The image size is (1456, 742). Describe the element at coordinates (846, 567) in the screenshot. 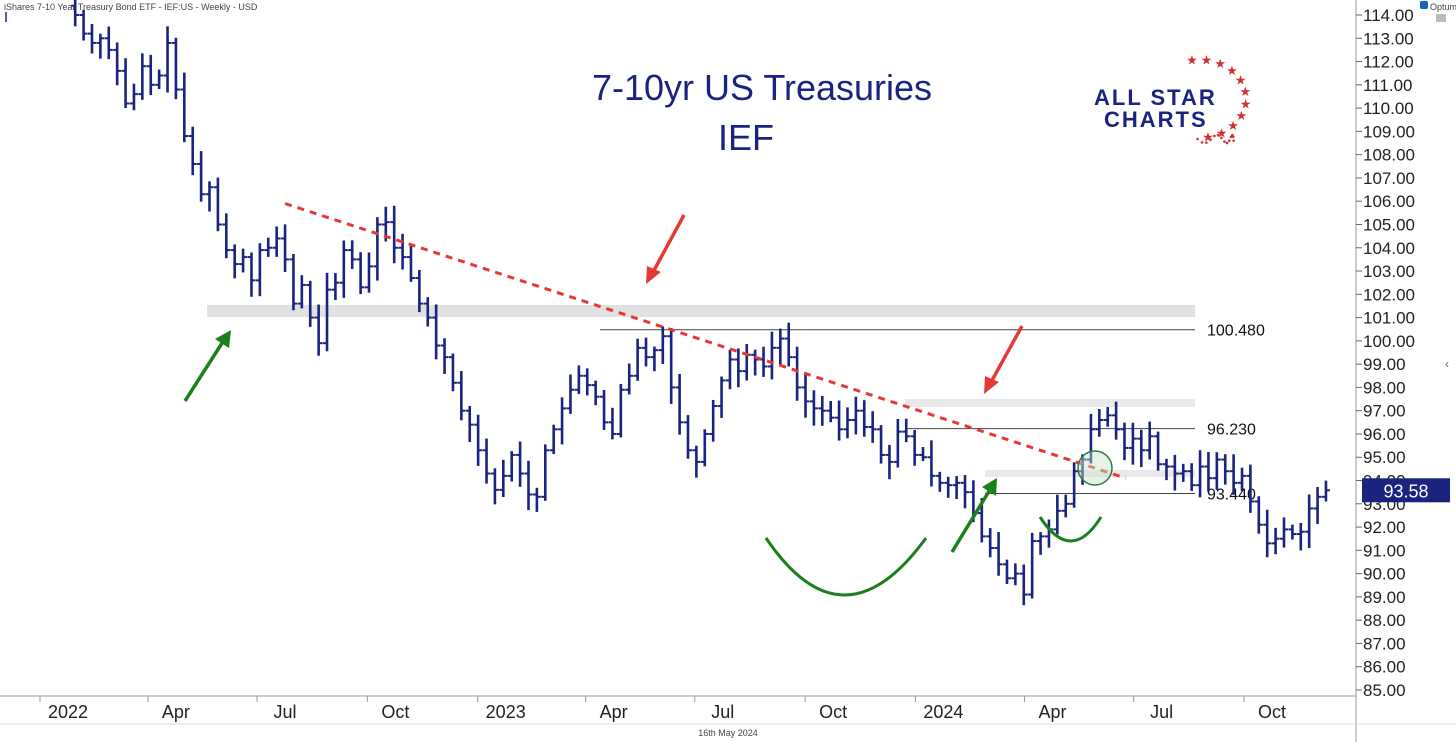

I see `rounded-bottom-arc` at that location.